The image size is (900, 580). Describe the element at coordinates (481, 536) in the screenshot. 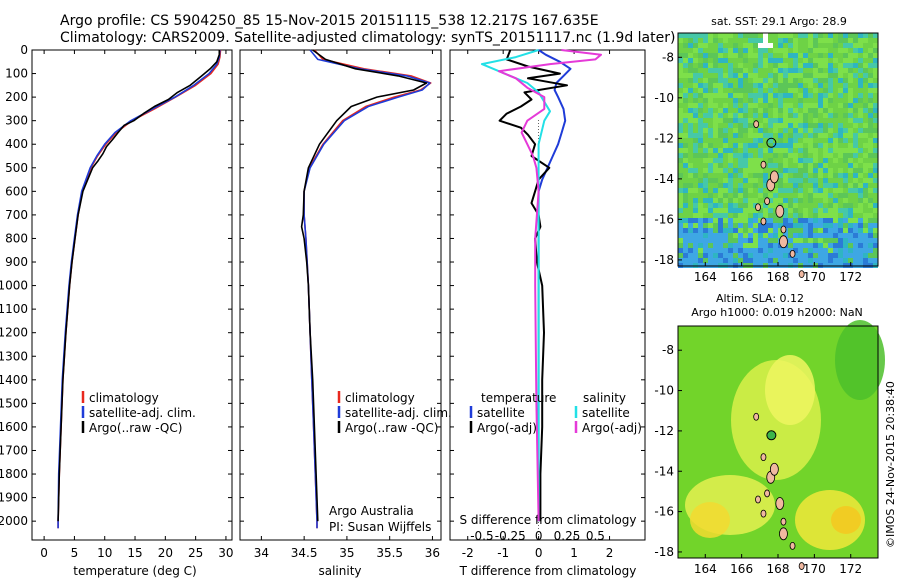

I see `x-tick-label-sal: -0.5` at that location.